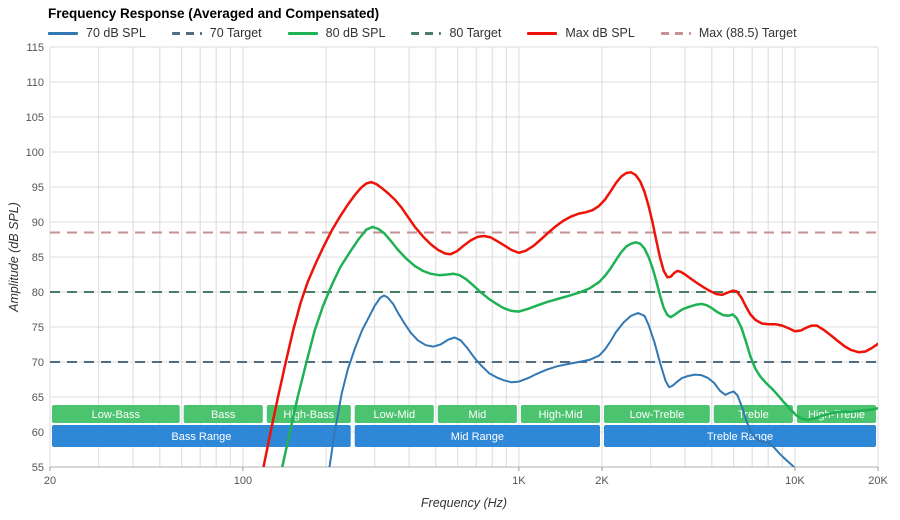 This screenshot has width=900, height=520. Describe the element at coordinates (116, 33) in the screenshot. I see `legend-label: 70 dB SPL` at that location.